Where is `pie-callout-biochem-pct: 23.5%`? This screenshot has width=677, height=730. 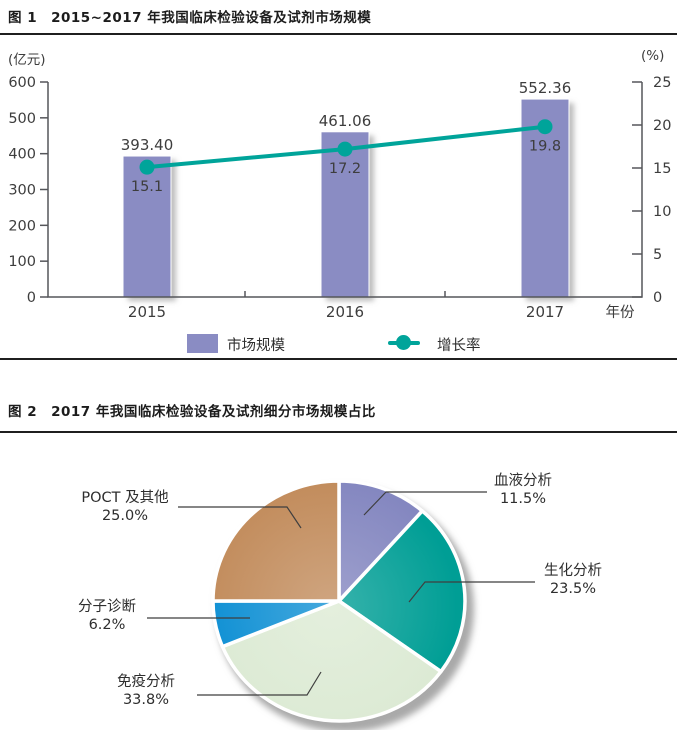 pie-callout-biochem-pct: 23.5% is located at coordinates (573, 589).